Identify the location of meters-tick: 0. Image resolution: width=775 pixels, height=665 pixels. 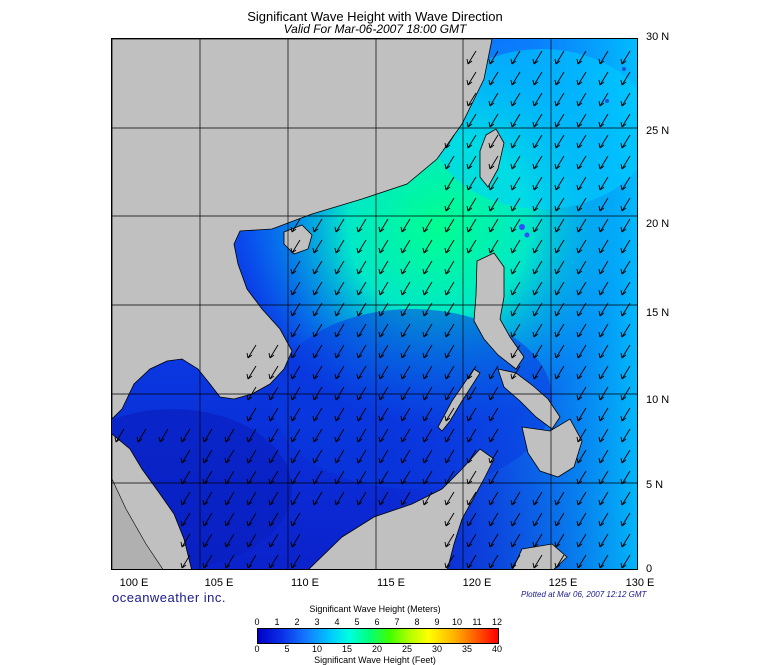
(257, 622).